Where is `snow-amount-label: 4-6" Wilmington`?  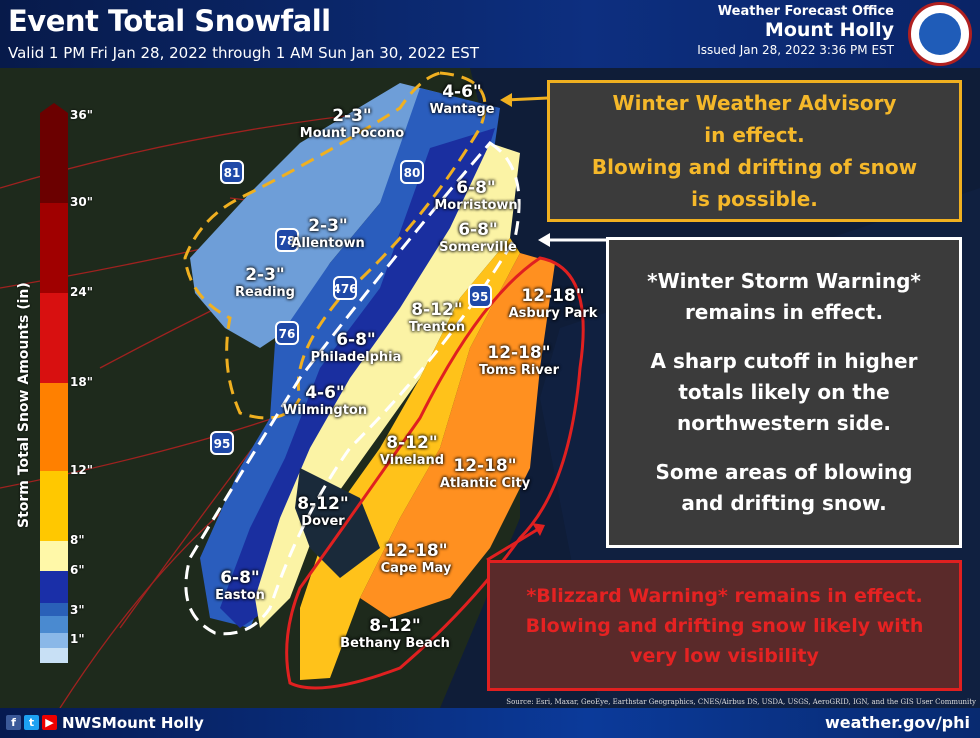
snow-amount-label: 4-6" Wilmington is located at coordinates (325, 400).